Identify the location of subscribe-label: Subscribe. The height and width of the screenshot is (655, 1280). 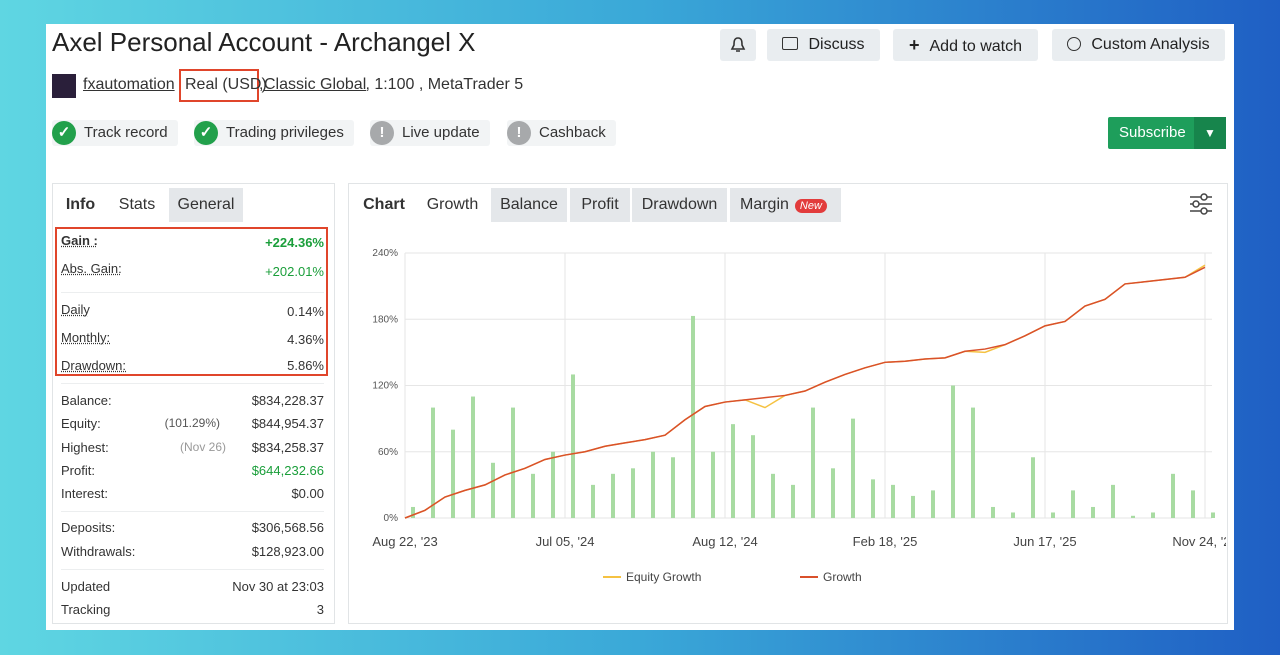
(1152, 132).